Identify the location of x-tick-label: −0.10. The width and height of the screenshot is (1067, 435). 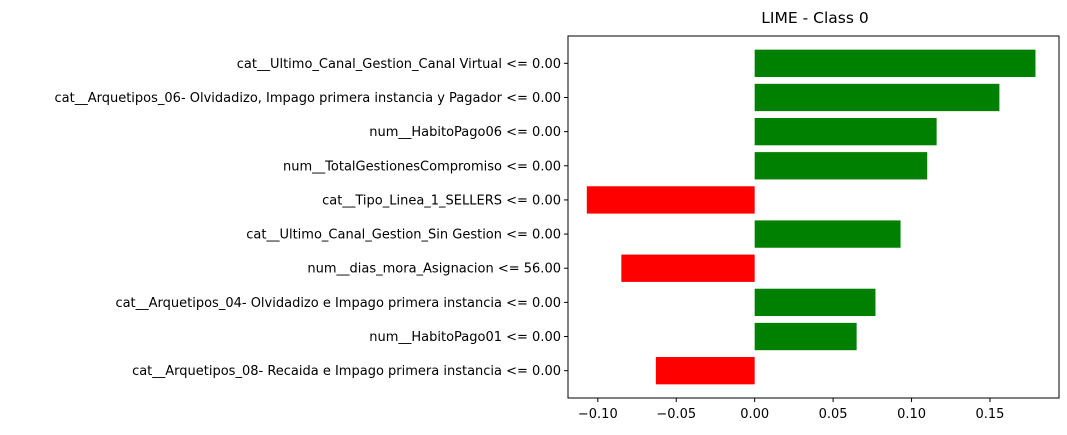
(598, 414).